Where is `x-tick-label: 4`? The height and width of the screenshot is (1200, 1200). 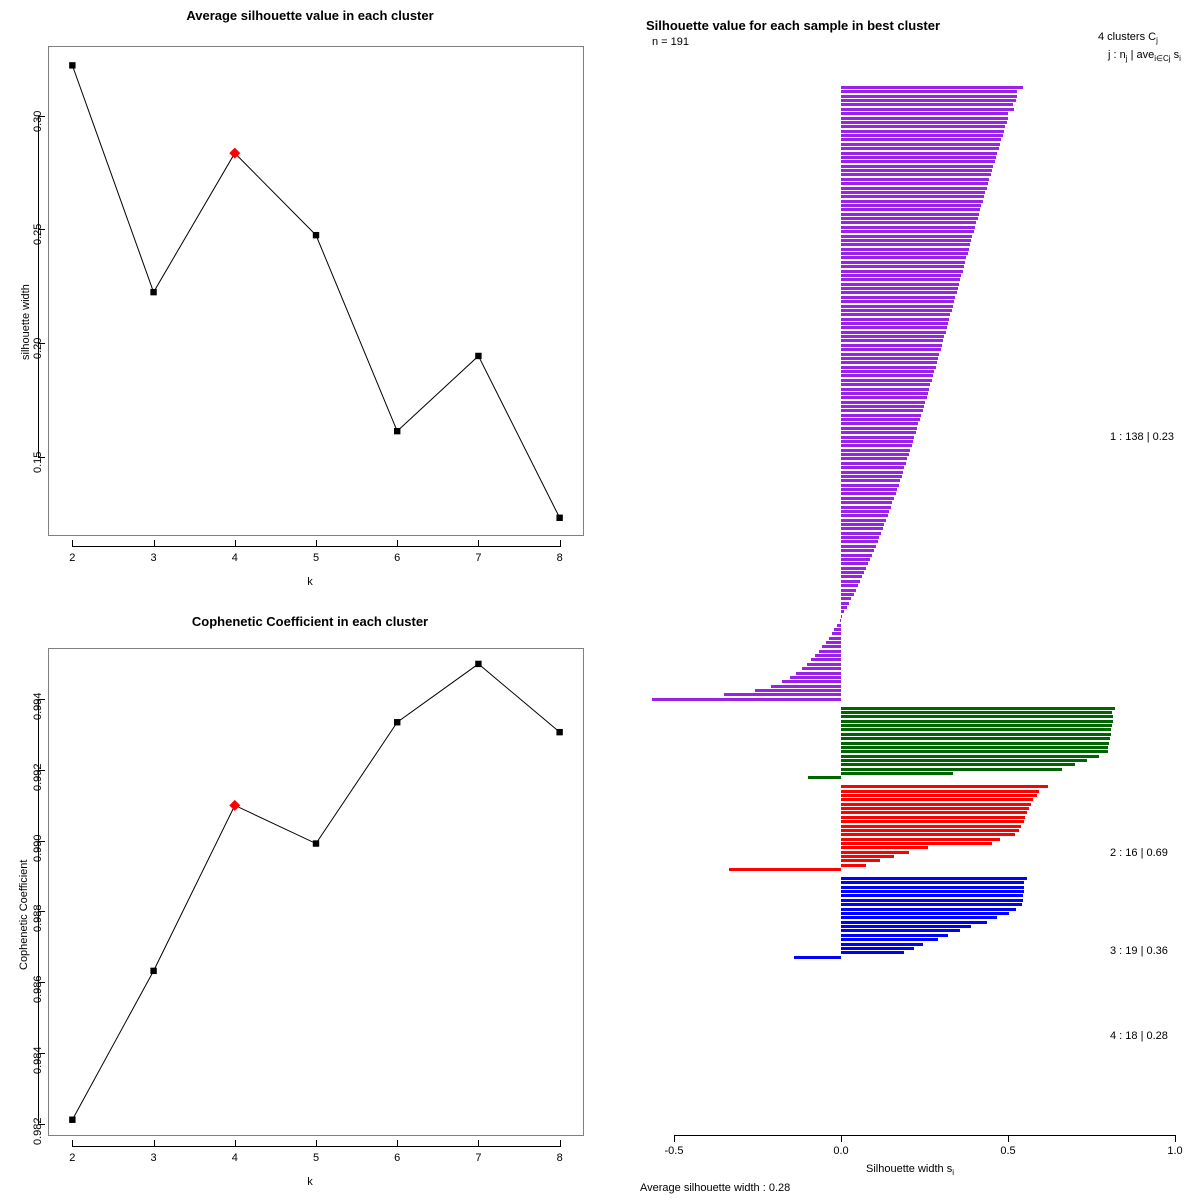
x-tick-label: 4 is located at coordinates (234, 558).